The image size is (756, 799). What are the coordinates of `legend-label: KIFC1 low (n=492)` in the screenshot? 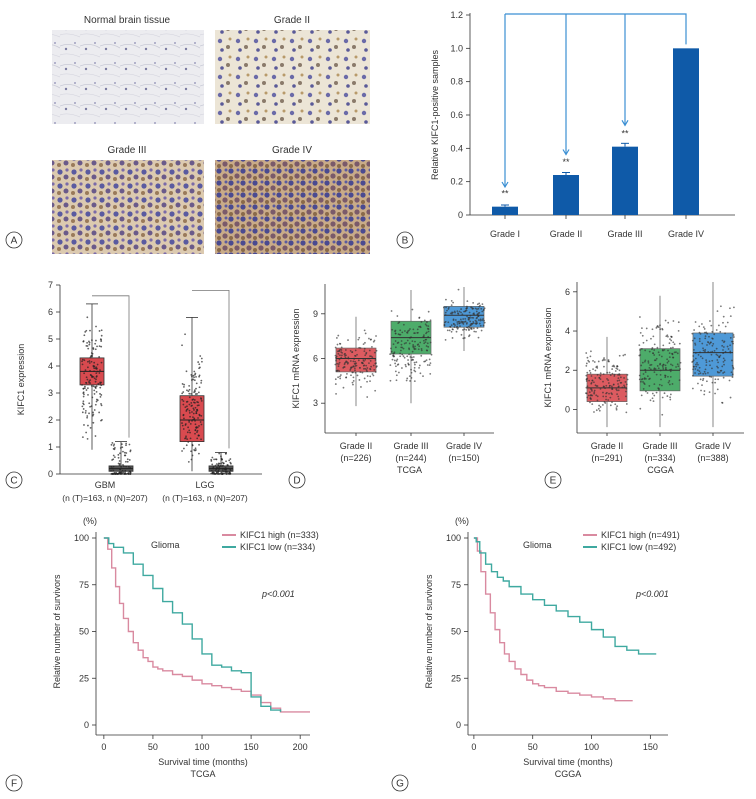 It's located at (638, 547).